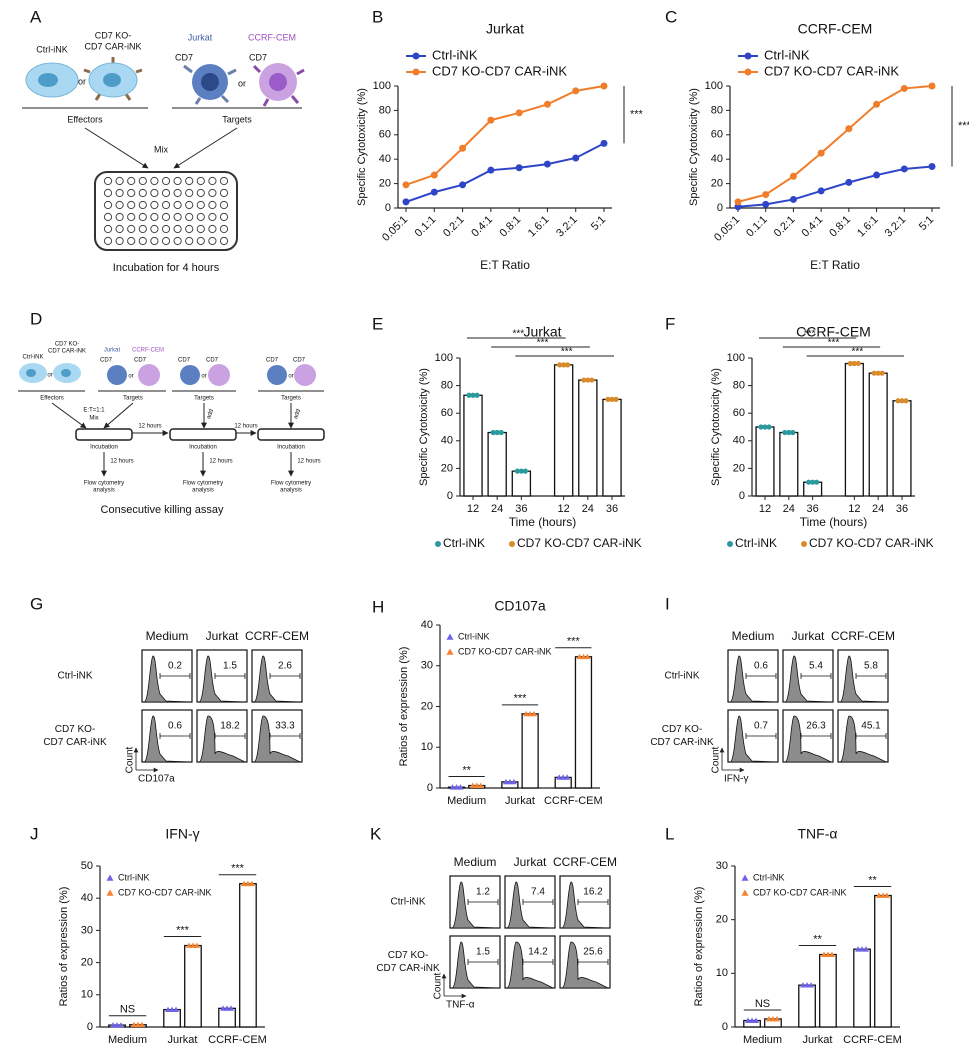 The image size is (969, 1060). I want to click on x-axis-label: E:T Ratio, so click(505, 265).